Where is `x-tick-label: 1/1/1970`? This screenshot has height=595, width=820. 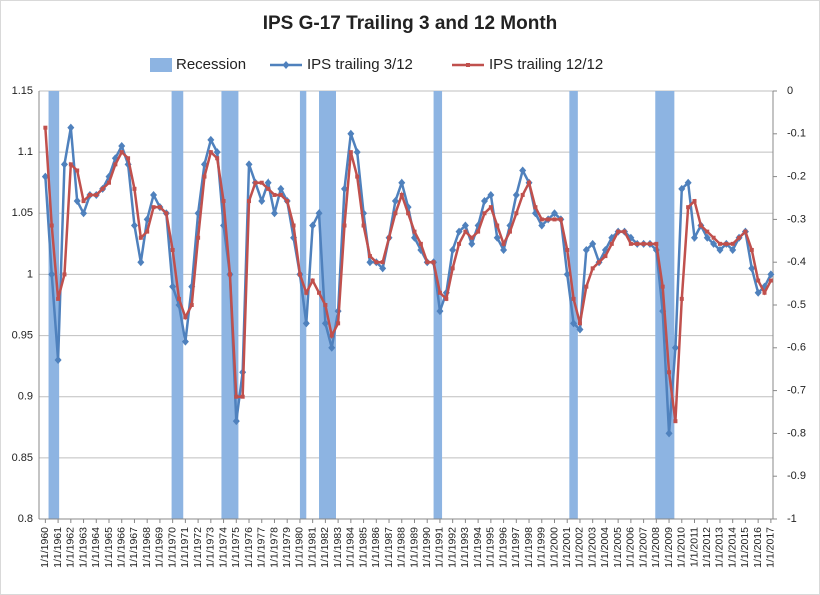
x-tick-label: 1/1/1970 is located at coordinates (172, 547).